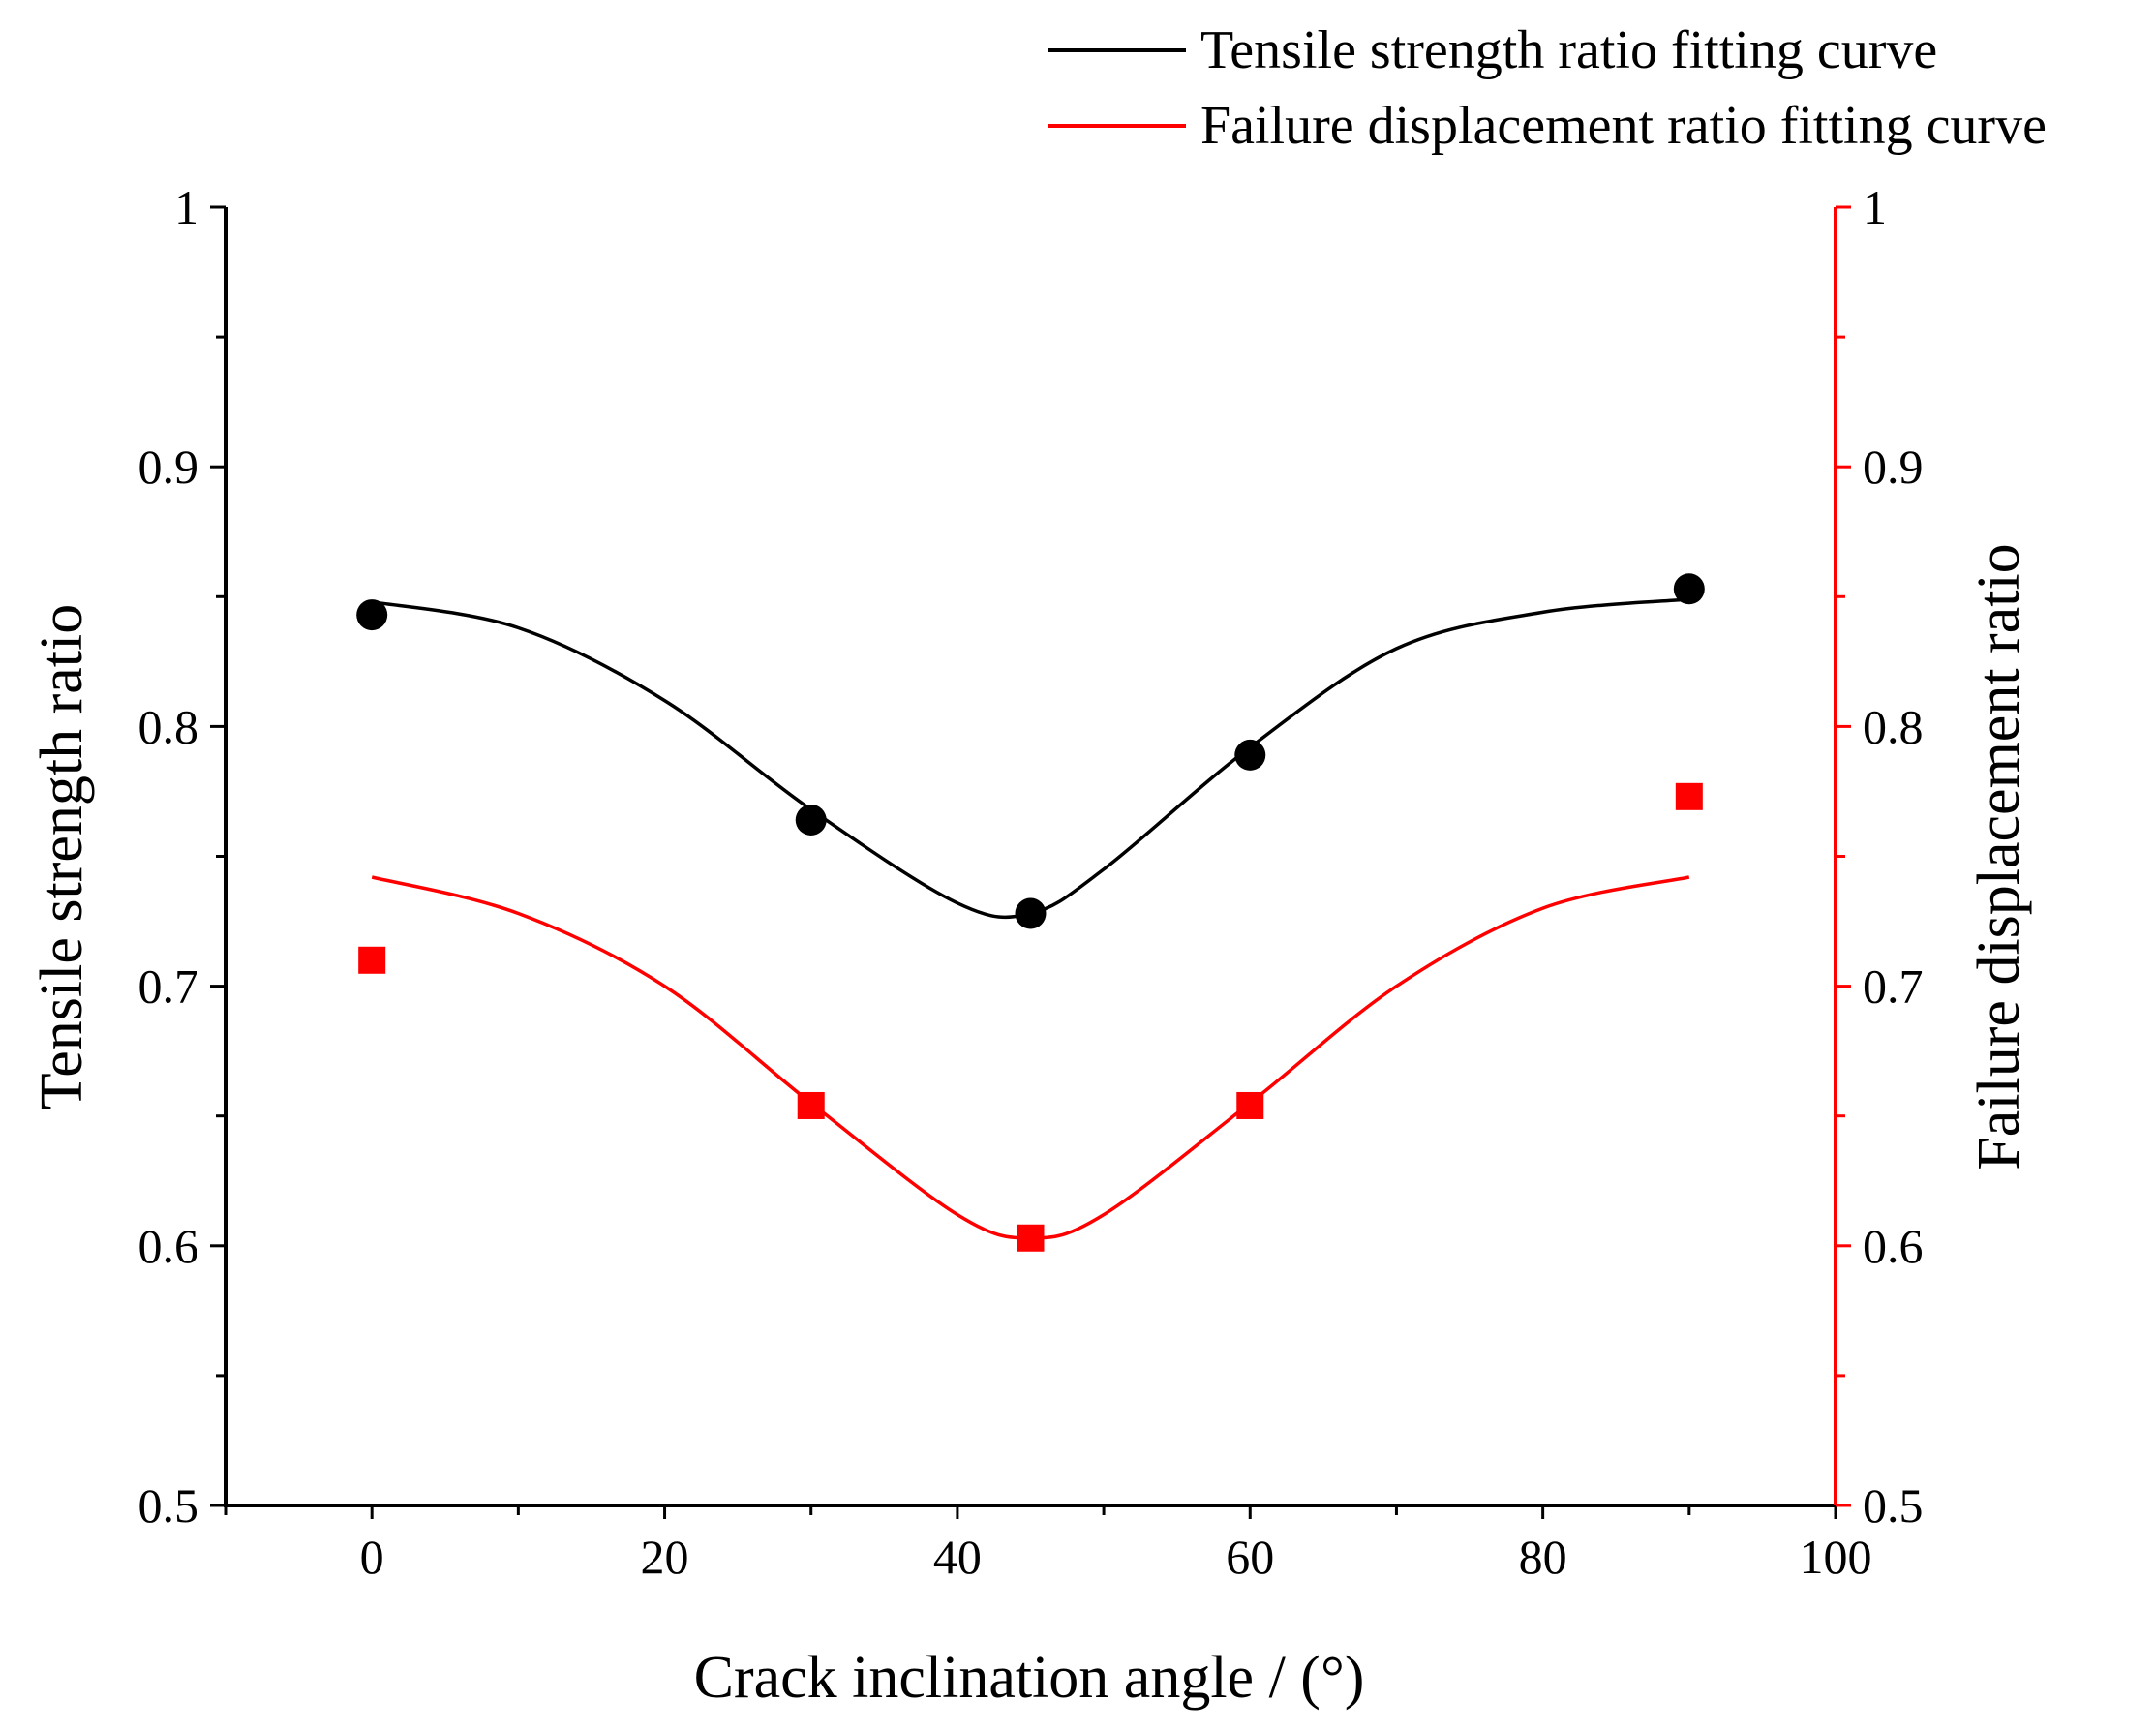 This screenshot has height=1732, width=2156. What do you see at coordinates (1569, 50) in the screenshot?
I see `legend-label-tensile: Tensile strength ratio fitting curve` at bounding box center [1569, 50].